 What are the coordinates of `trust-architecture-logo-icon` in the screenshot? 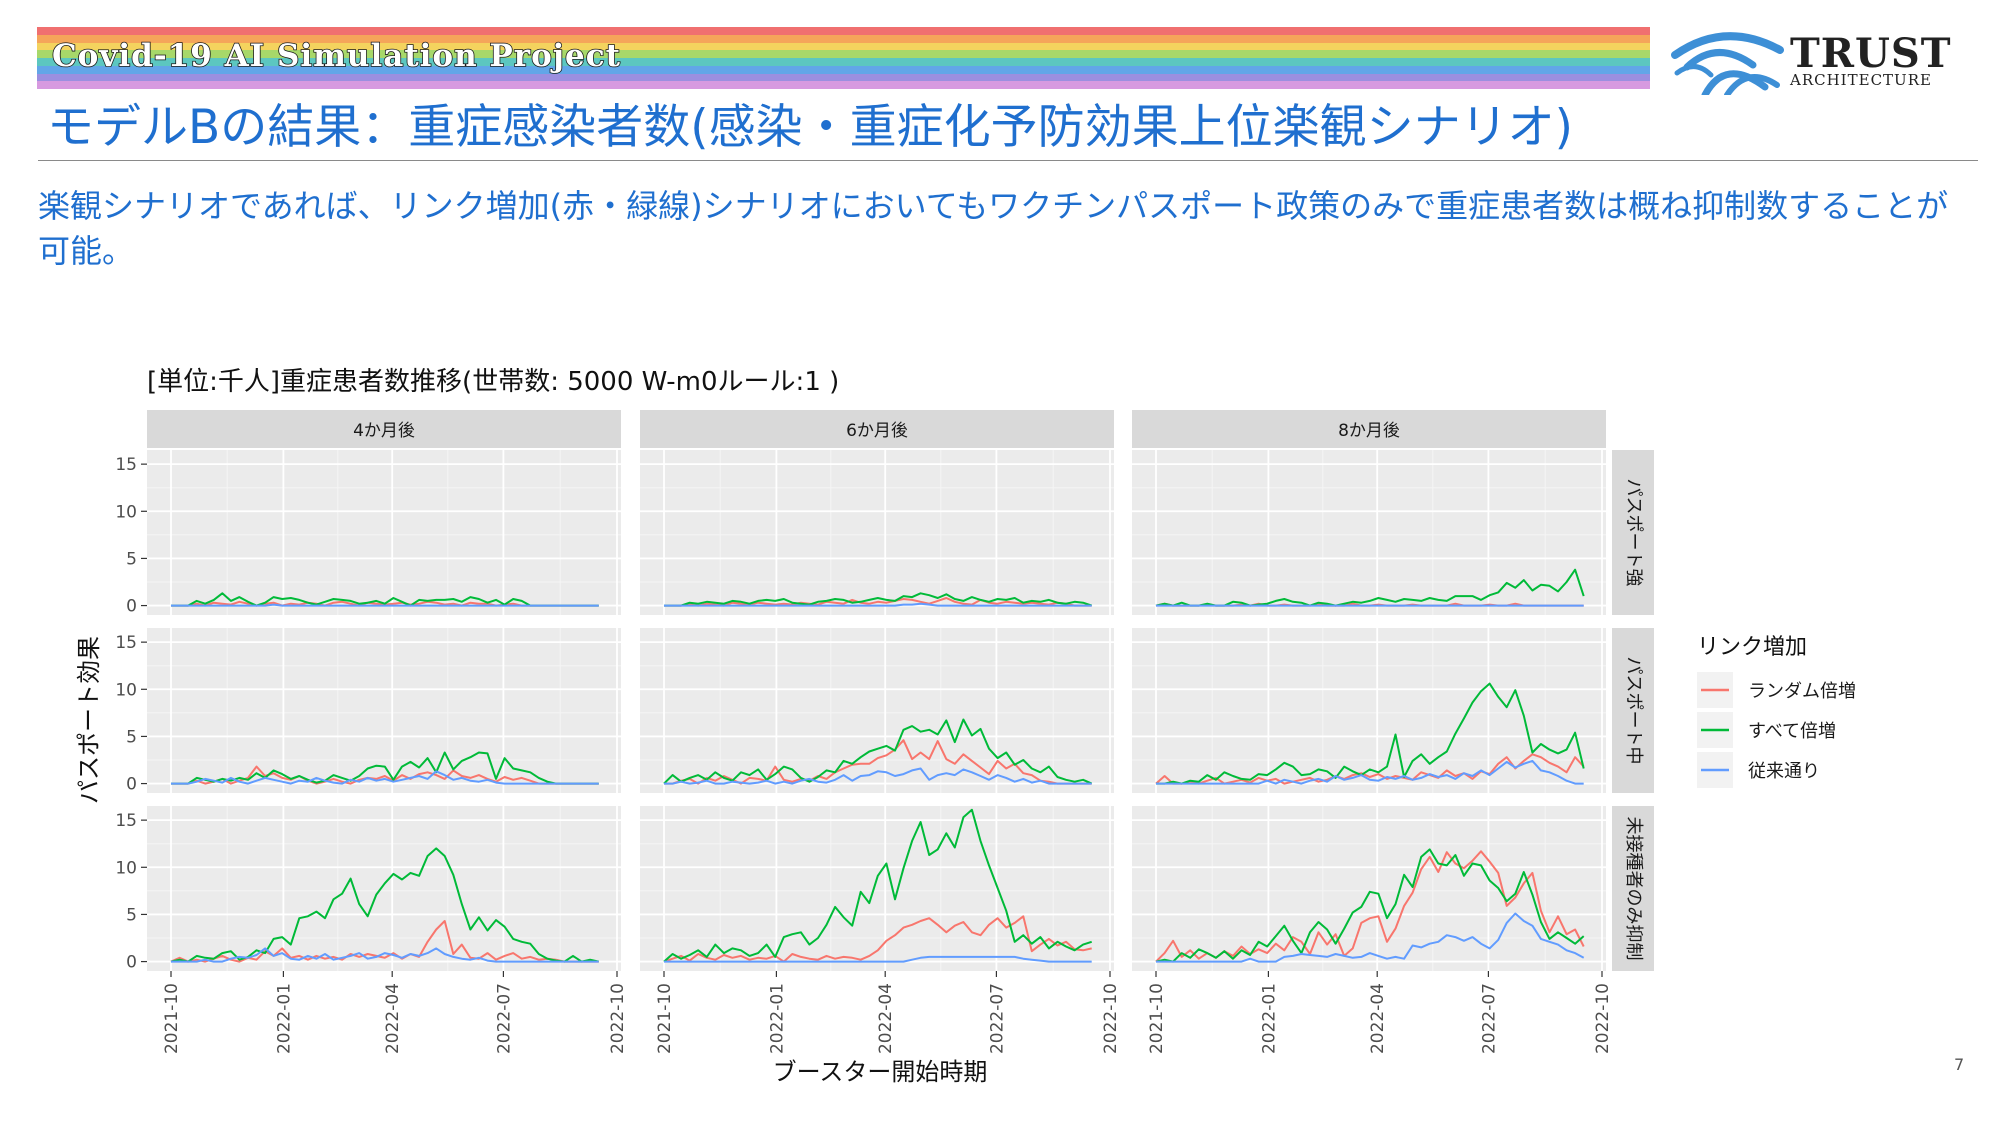 It's located at (1727, 63).